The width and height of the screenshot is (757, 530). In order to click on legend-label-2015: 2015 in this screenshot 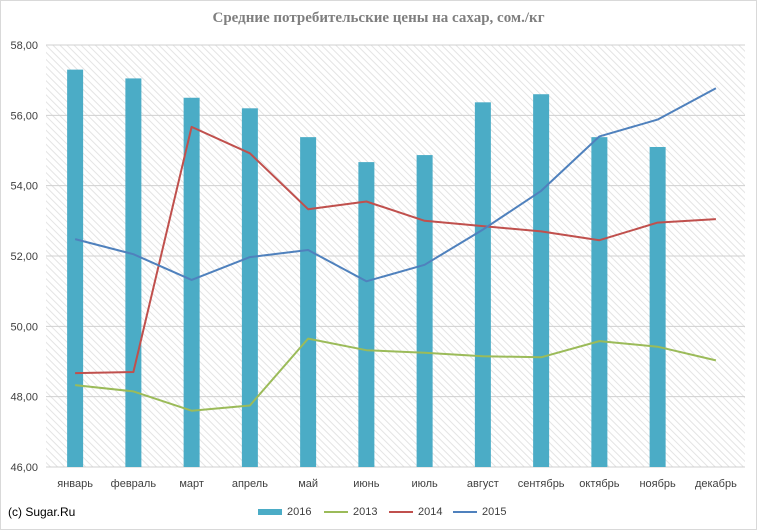, I will do `click(494, 512)`.